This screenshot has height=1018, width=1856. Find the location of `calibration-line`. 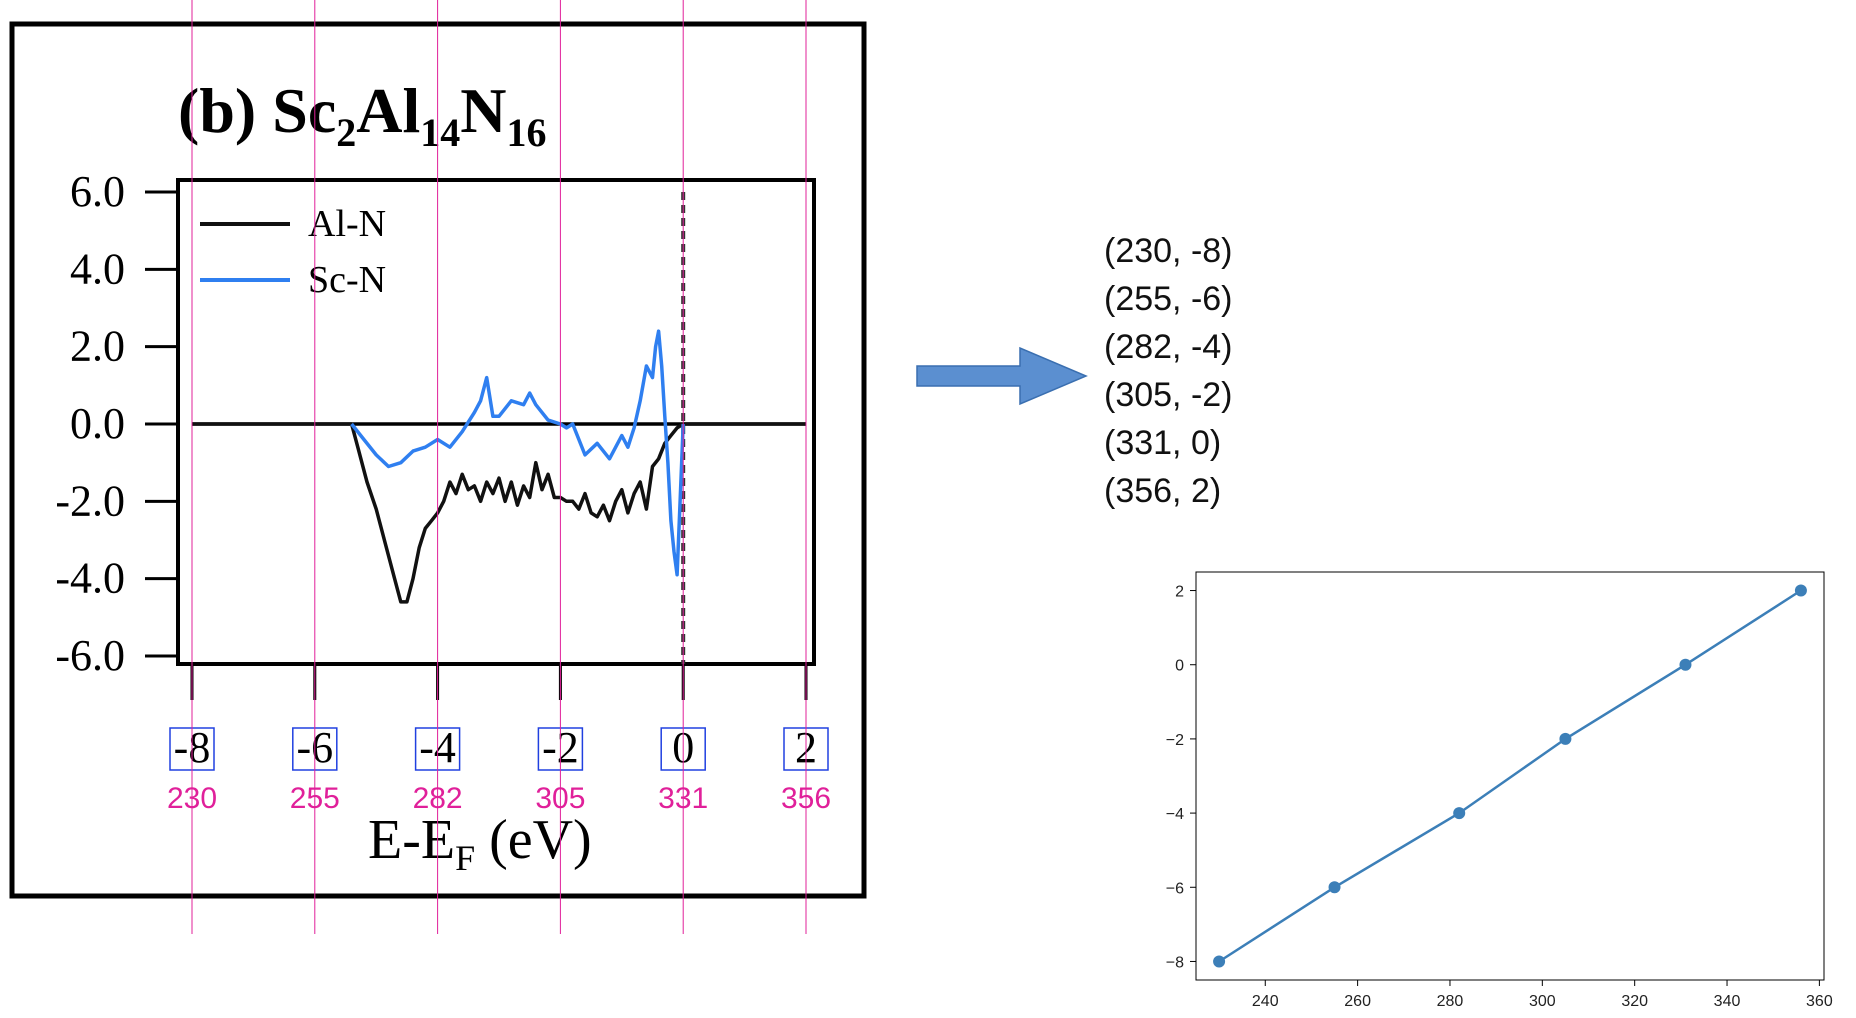

calibration-line is located at coordinates (1510, 776).